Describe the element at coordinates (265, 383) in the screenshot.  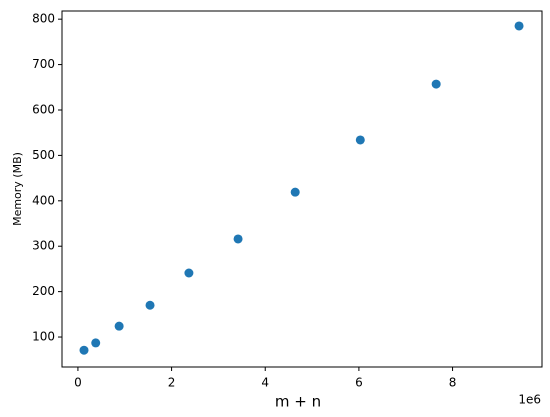
I see `x-tick-label: 4` at that location.